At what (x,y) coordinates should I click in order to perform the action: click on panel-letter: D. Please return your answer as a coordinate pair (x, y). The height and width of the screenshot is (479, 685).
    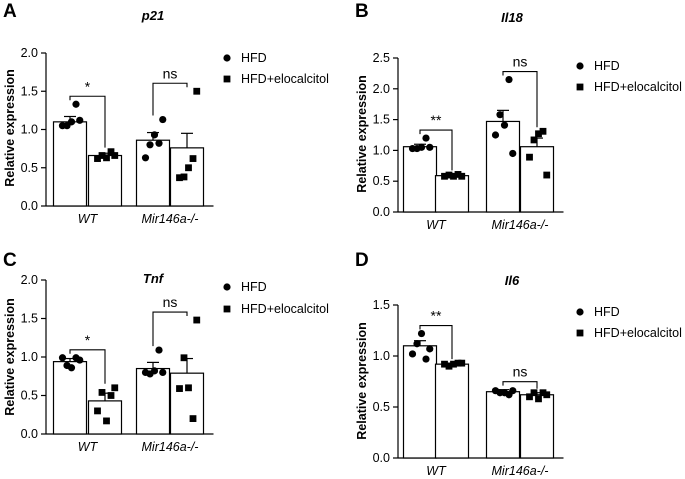
    Looking at the image, I should click on (362, 260).